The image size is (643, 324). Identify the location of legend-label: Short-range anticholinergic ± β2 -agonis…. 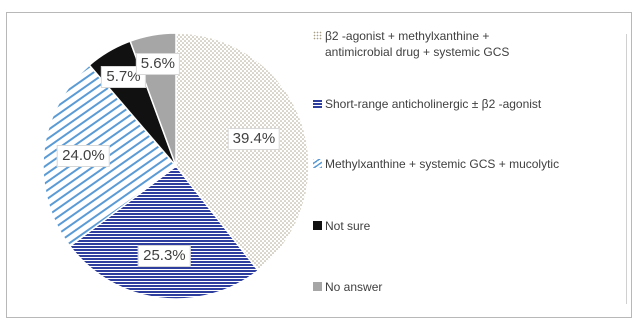
(433, 104).